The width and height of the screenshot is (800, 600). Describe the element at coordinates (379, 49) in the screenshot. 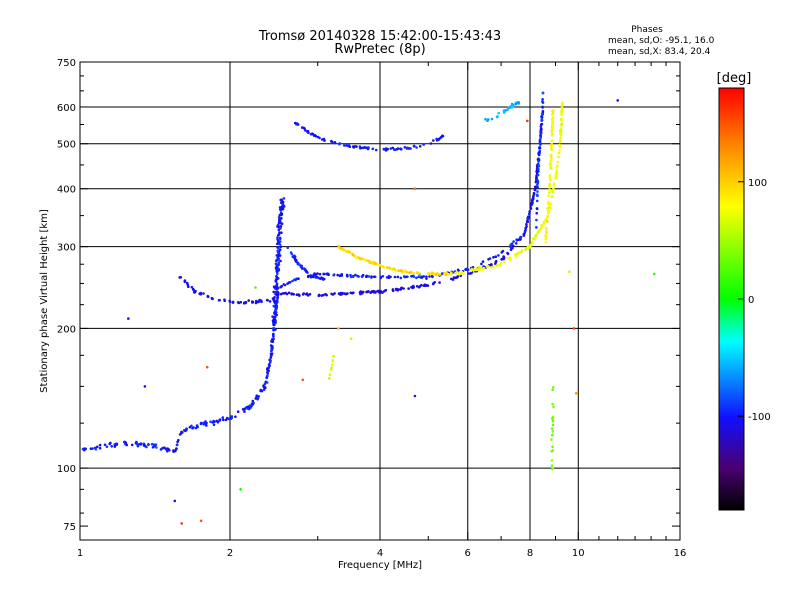

I see `chart-subtitle: RwPretec (8p)` at that location.